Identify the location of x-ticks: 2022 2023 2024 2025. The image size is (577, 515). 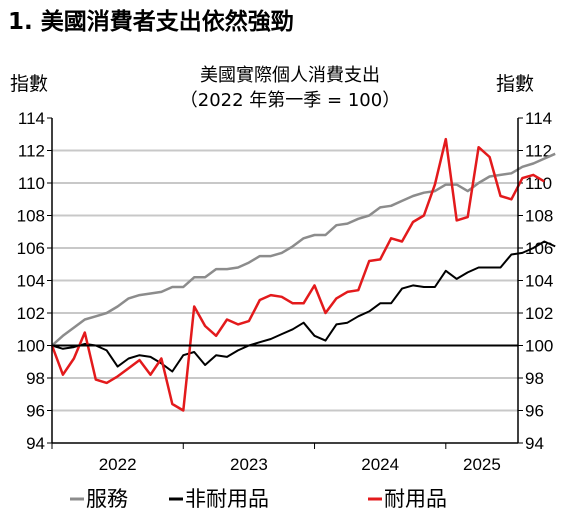
(276, 458).